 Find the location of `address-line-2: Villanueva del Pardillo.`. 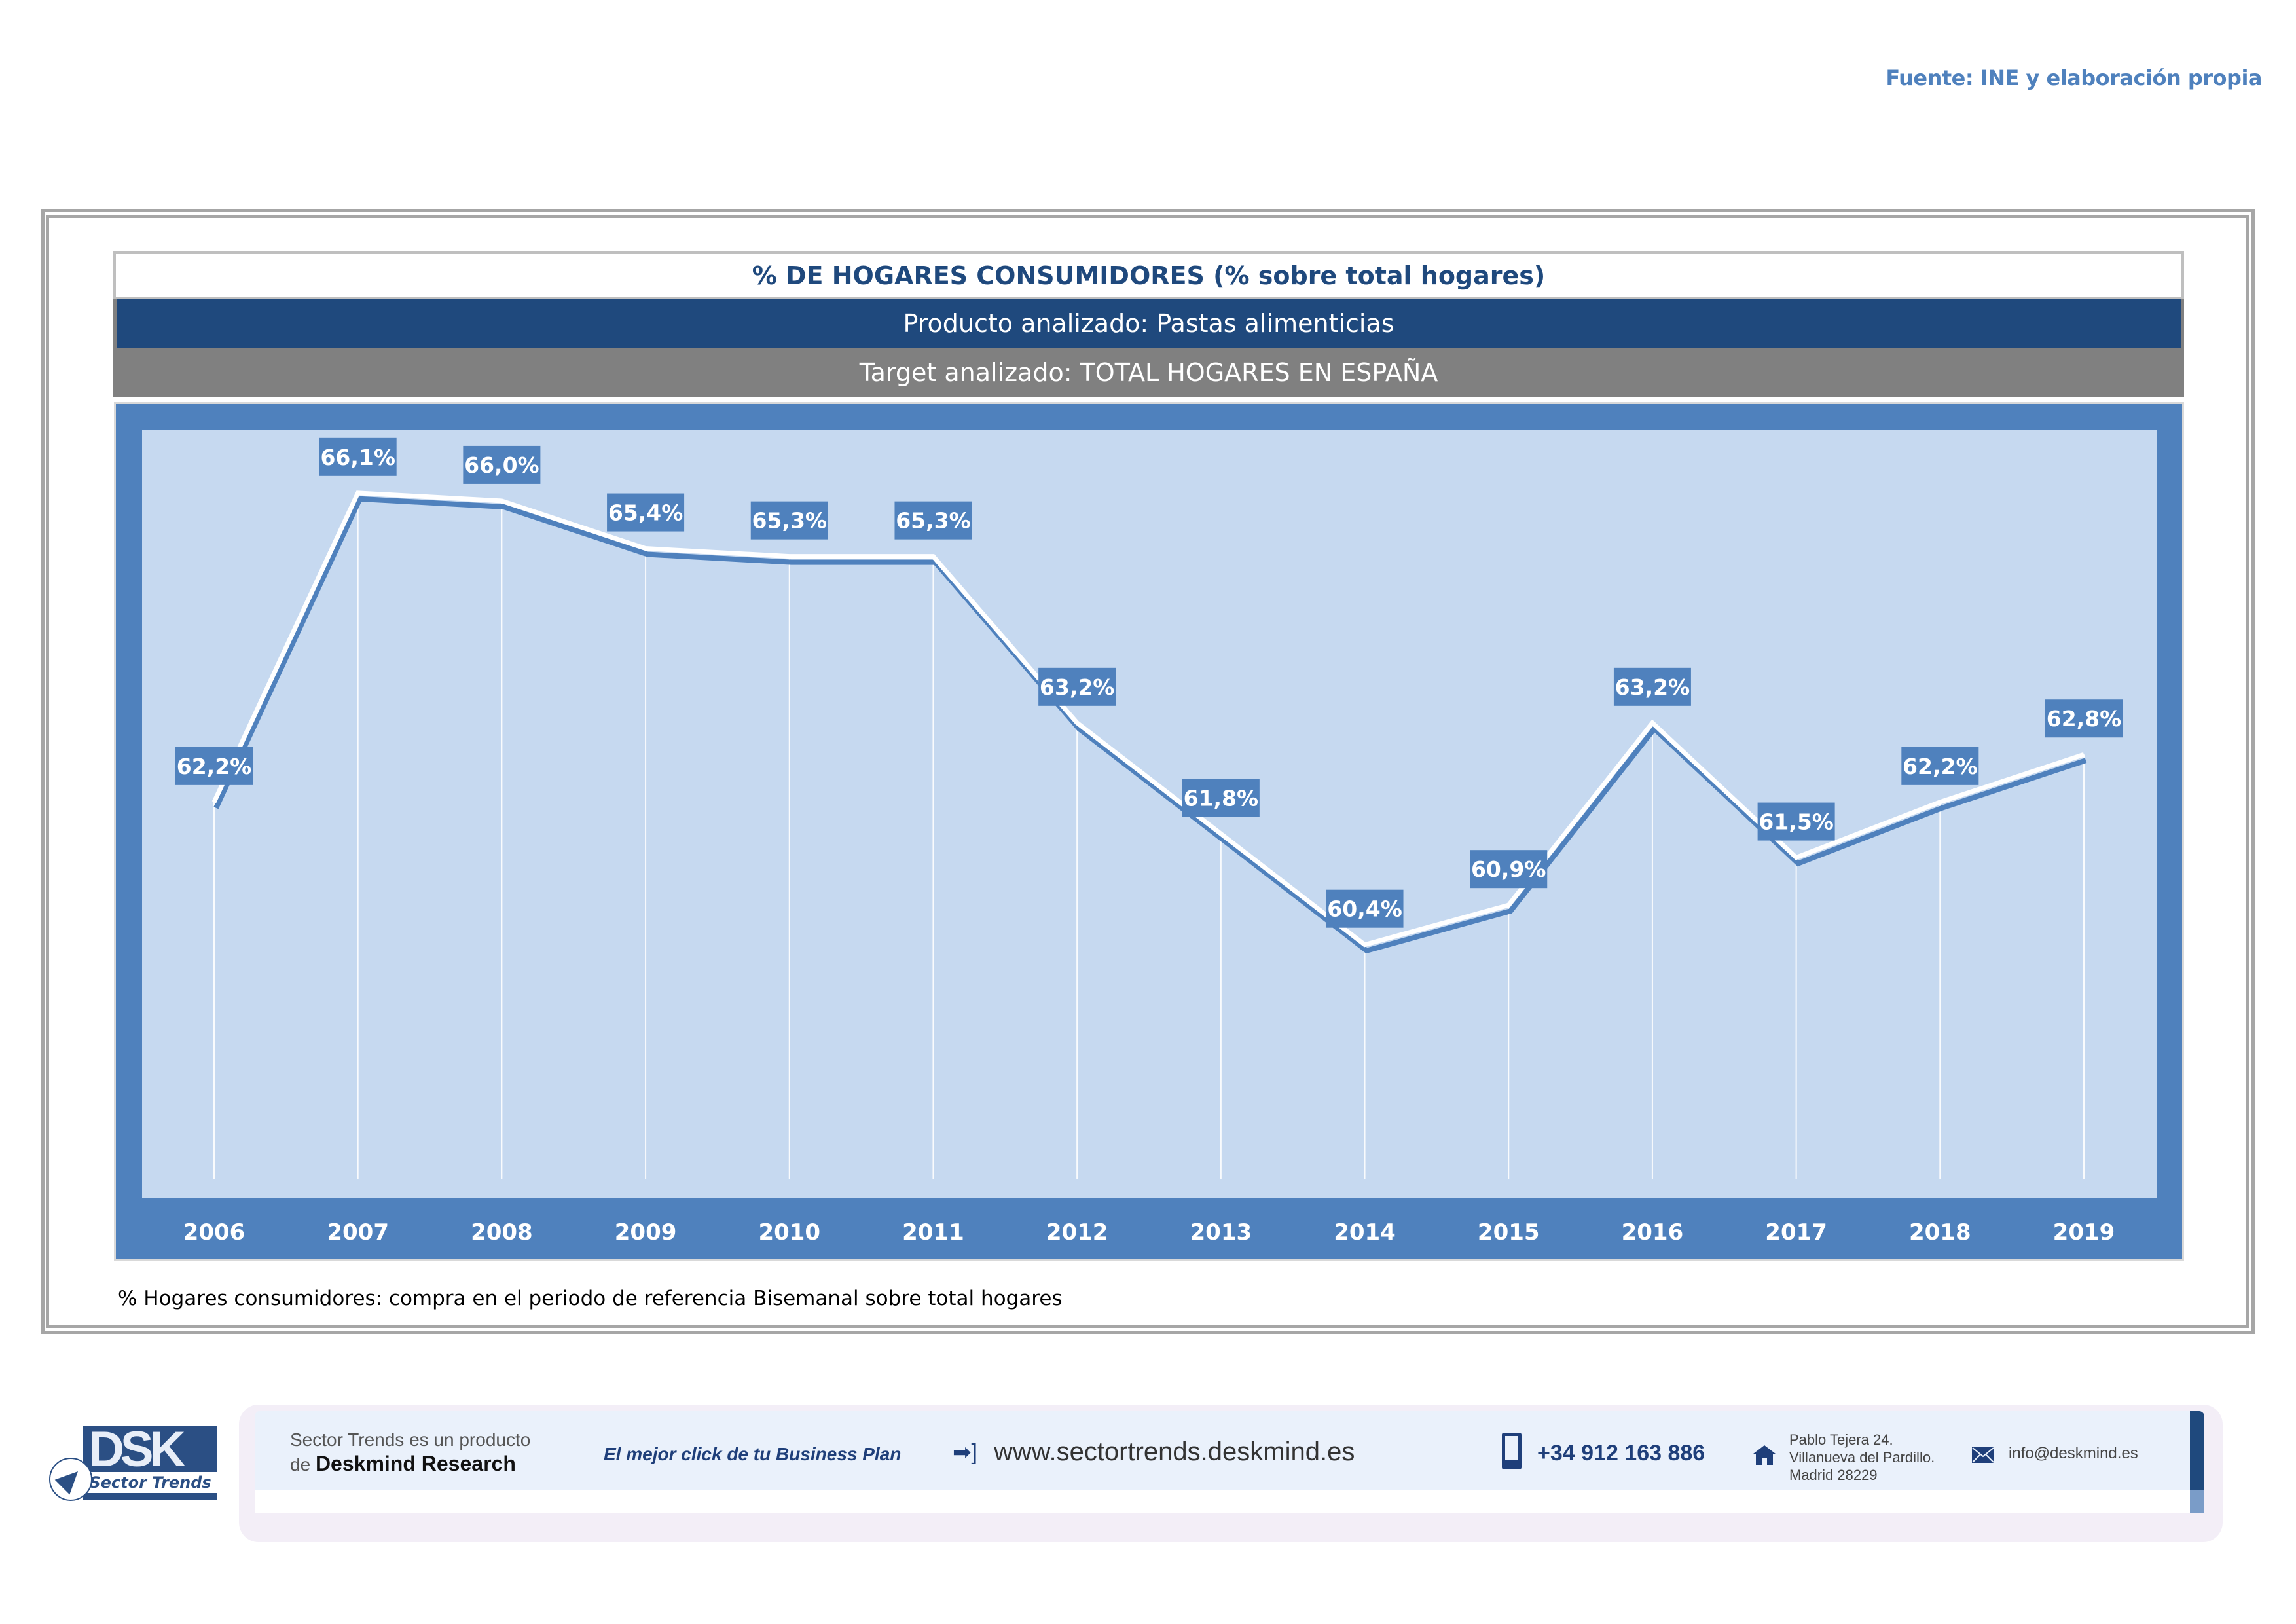

address-line-2: Villanueva del Pardillo. is located at coordinates (1862, 1457).